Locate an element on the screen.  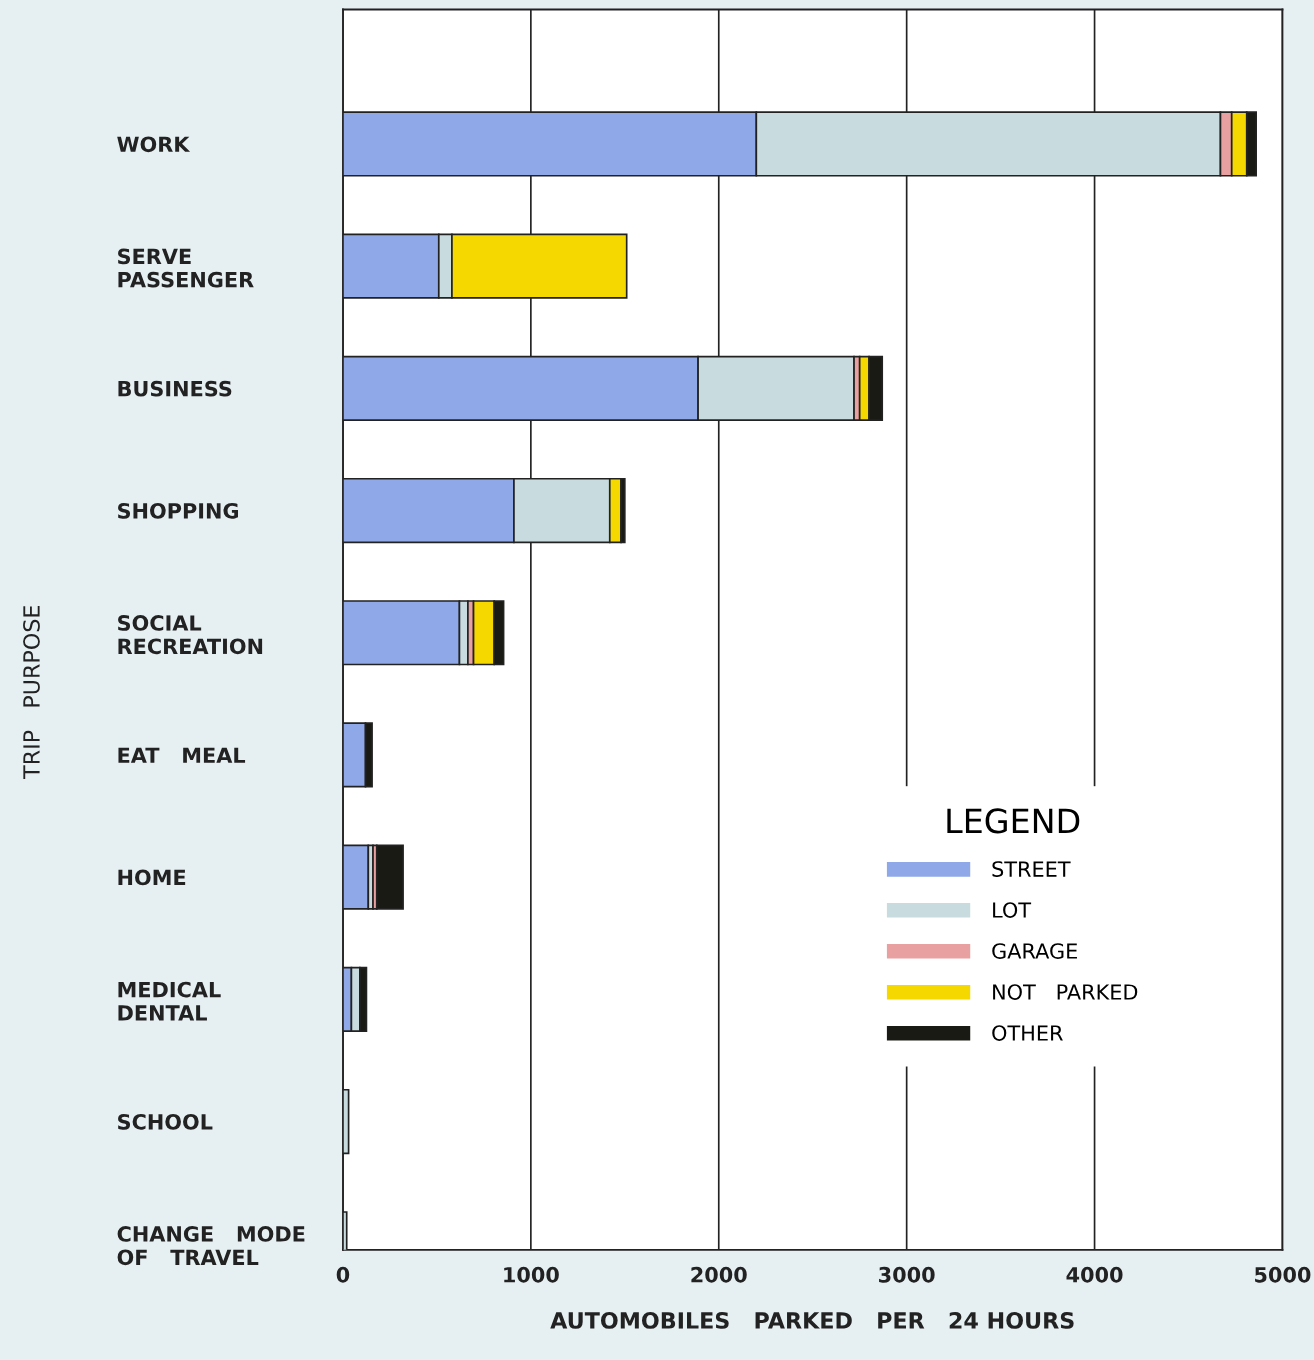
y-tick-label: EAT MEAL is located at coordinates (182, 755).